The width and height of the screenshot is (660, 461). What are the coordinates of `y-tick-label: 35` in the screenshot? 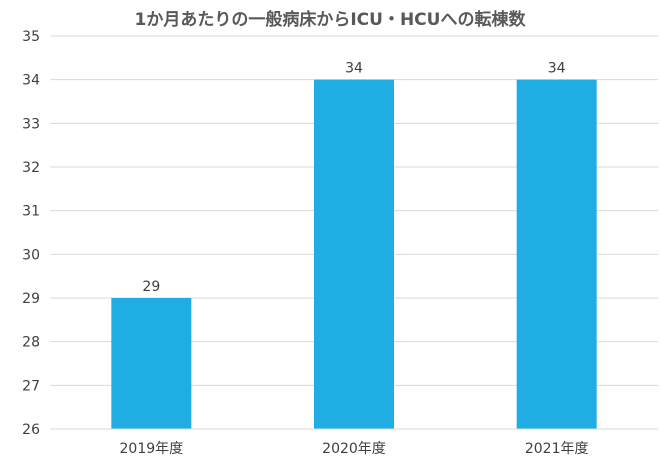 It's located at (31, 37).